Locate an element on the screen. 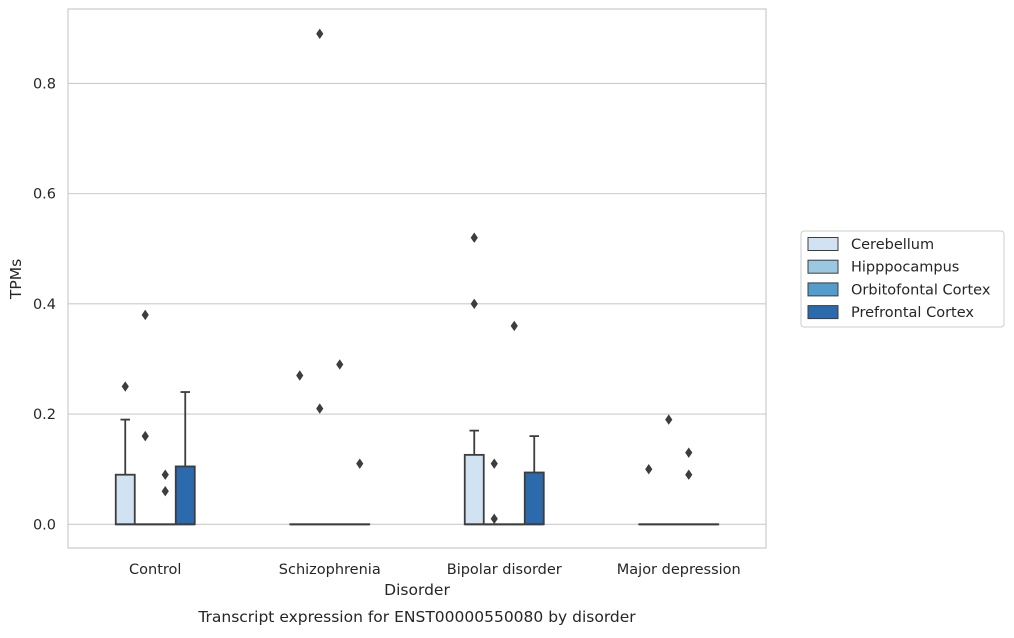  x-tick-label: Major depression is located at coordinates (679, 570).